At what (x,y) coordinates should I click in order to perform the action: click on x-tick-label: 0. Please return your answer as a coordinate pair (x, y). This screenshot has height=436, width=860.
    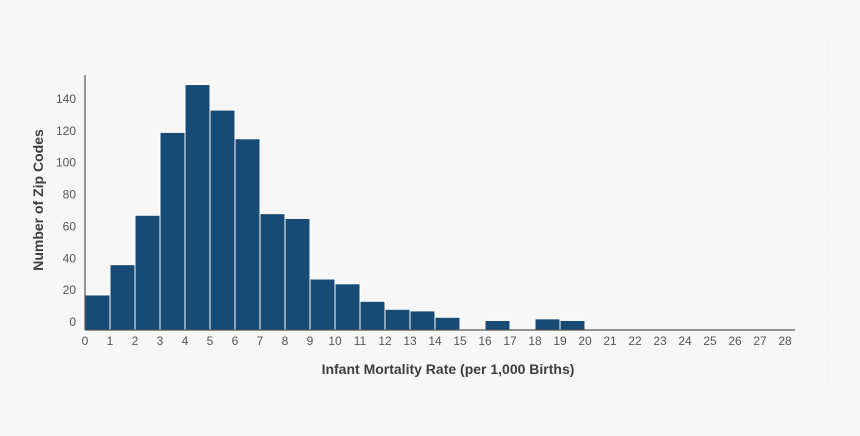
    Looking at the image, I should click on (85, 341).